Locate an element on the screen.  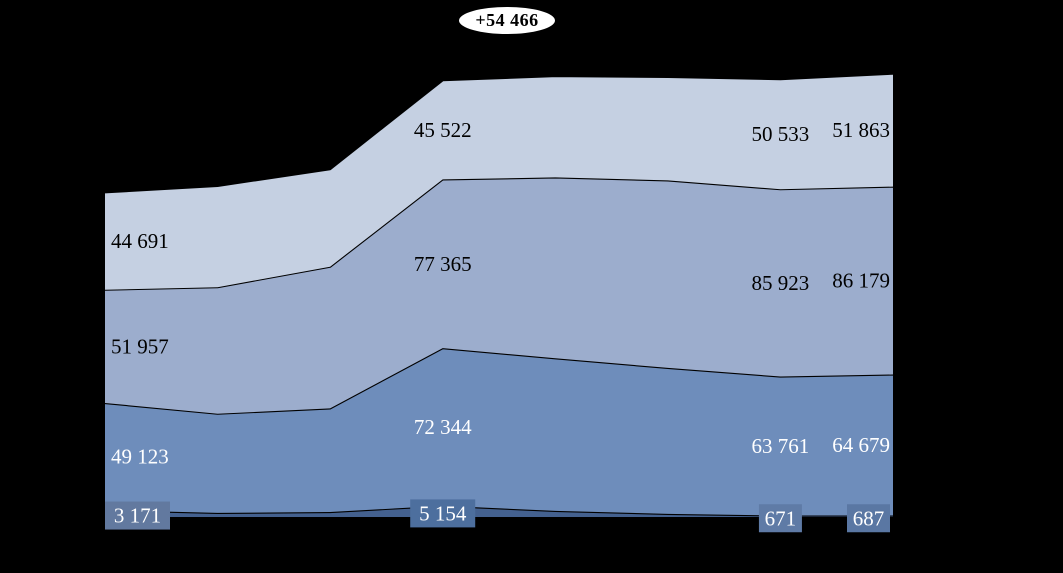
data-label: 64 679 is located at coordinates (861, 445).